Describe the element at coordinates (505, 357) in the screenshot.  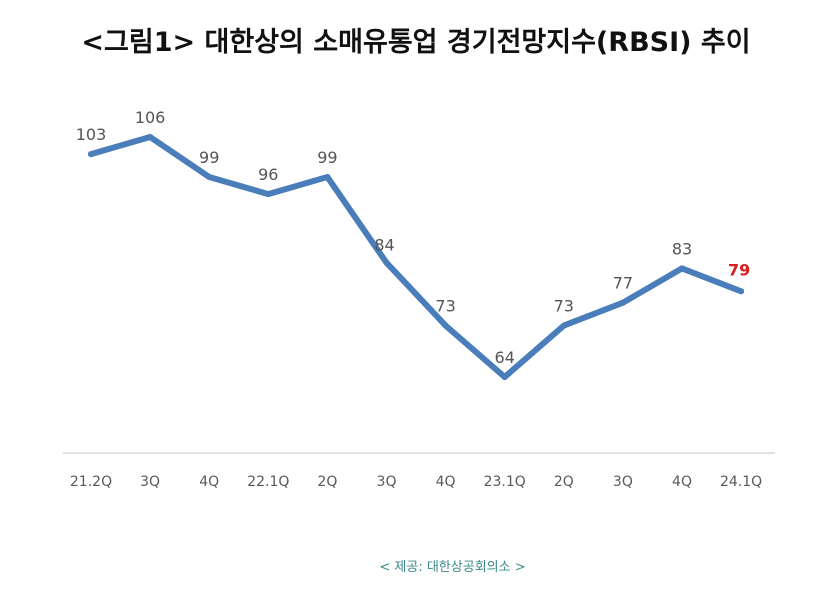
I see `data-label: 64` at that location.